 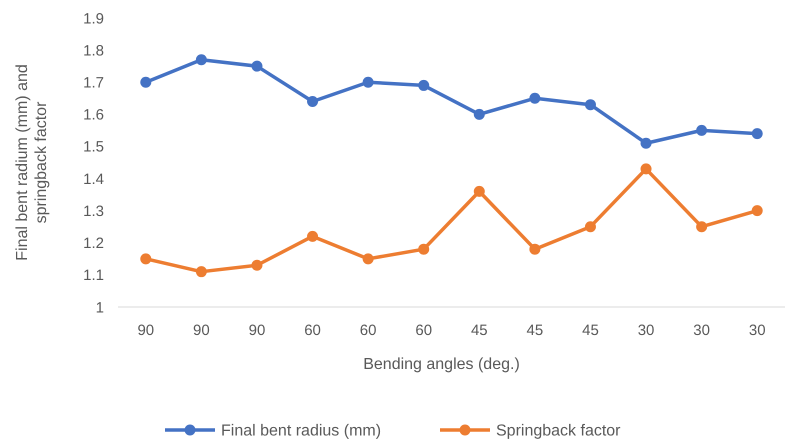 What do you see at coordinates (93, 51) in the screenshot?
I see `y-tick-label: 1.8` at bounding box center [93, 51].